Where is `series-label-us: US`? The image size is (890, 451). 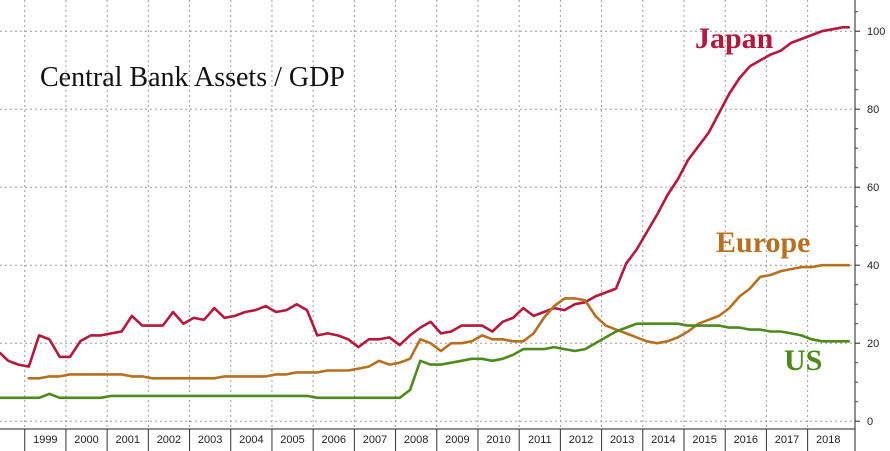 series-label-us: US is located at coordinates (803, 360).